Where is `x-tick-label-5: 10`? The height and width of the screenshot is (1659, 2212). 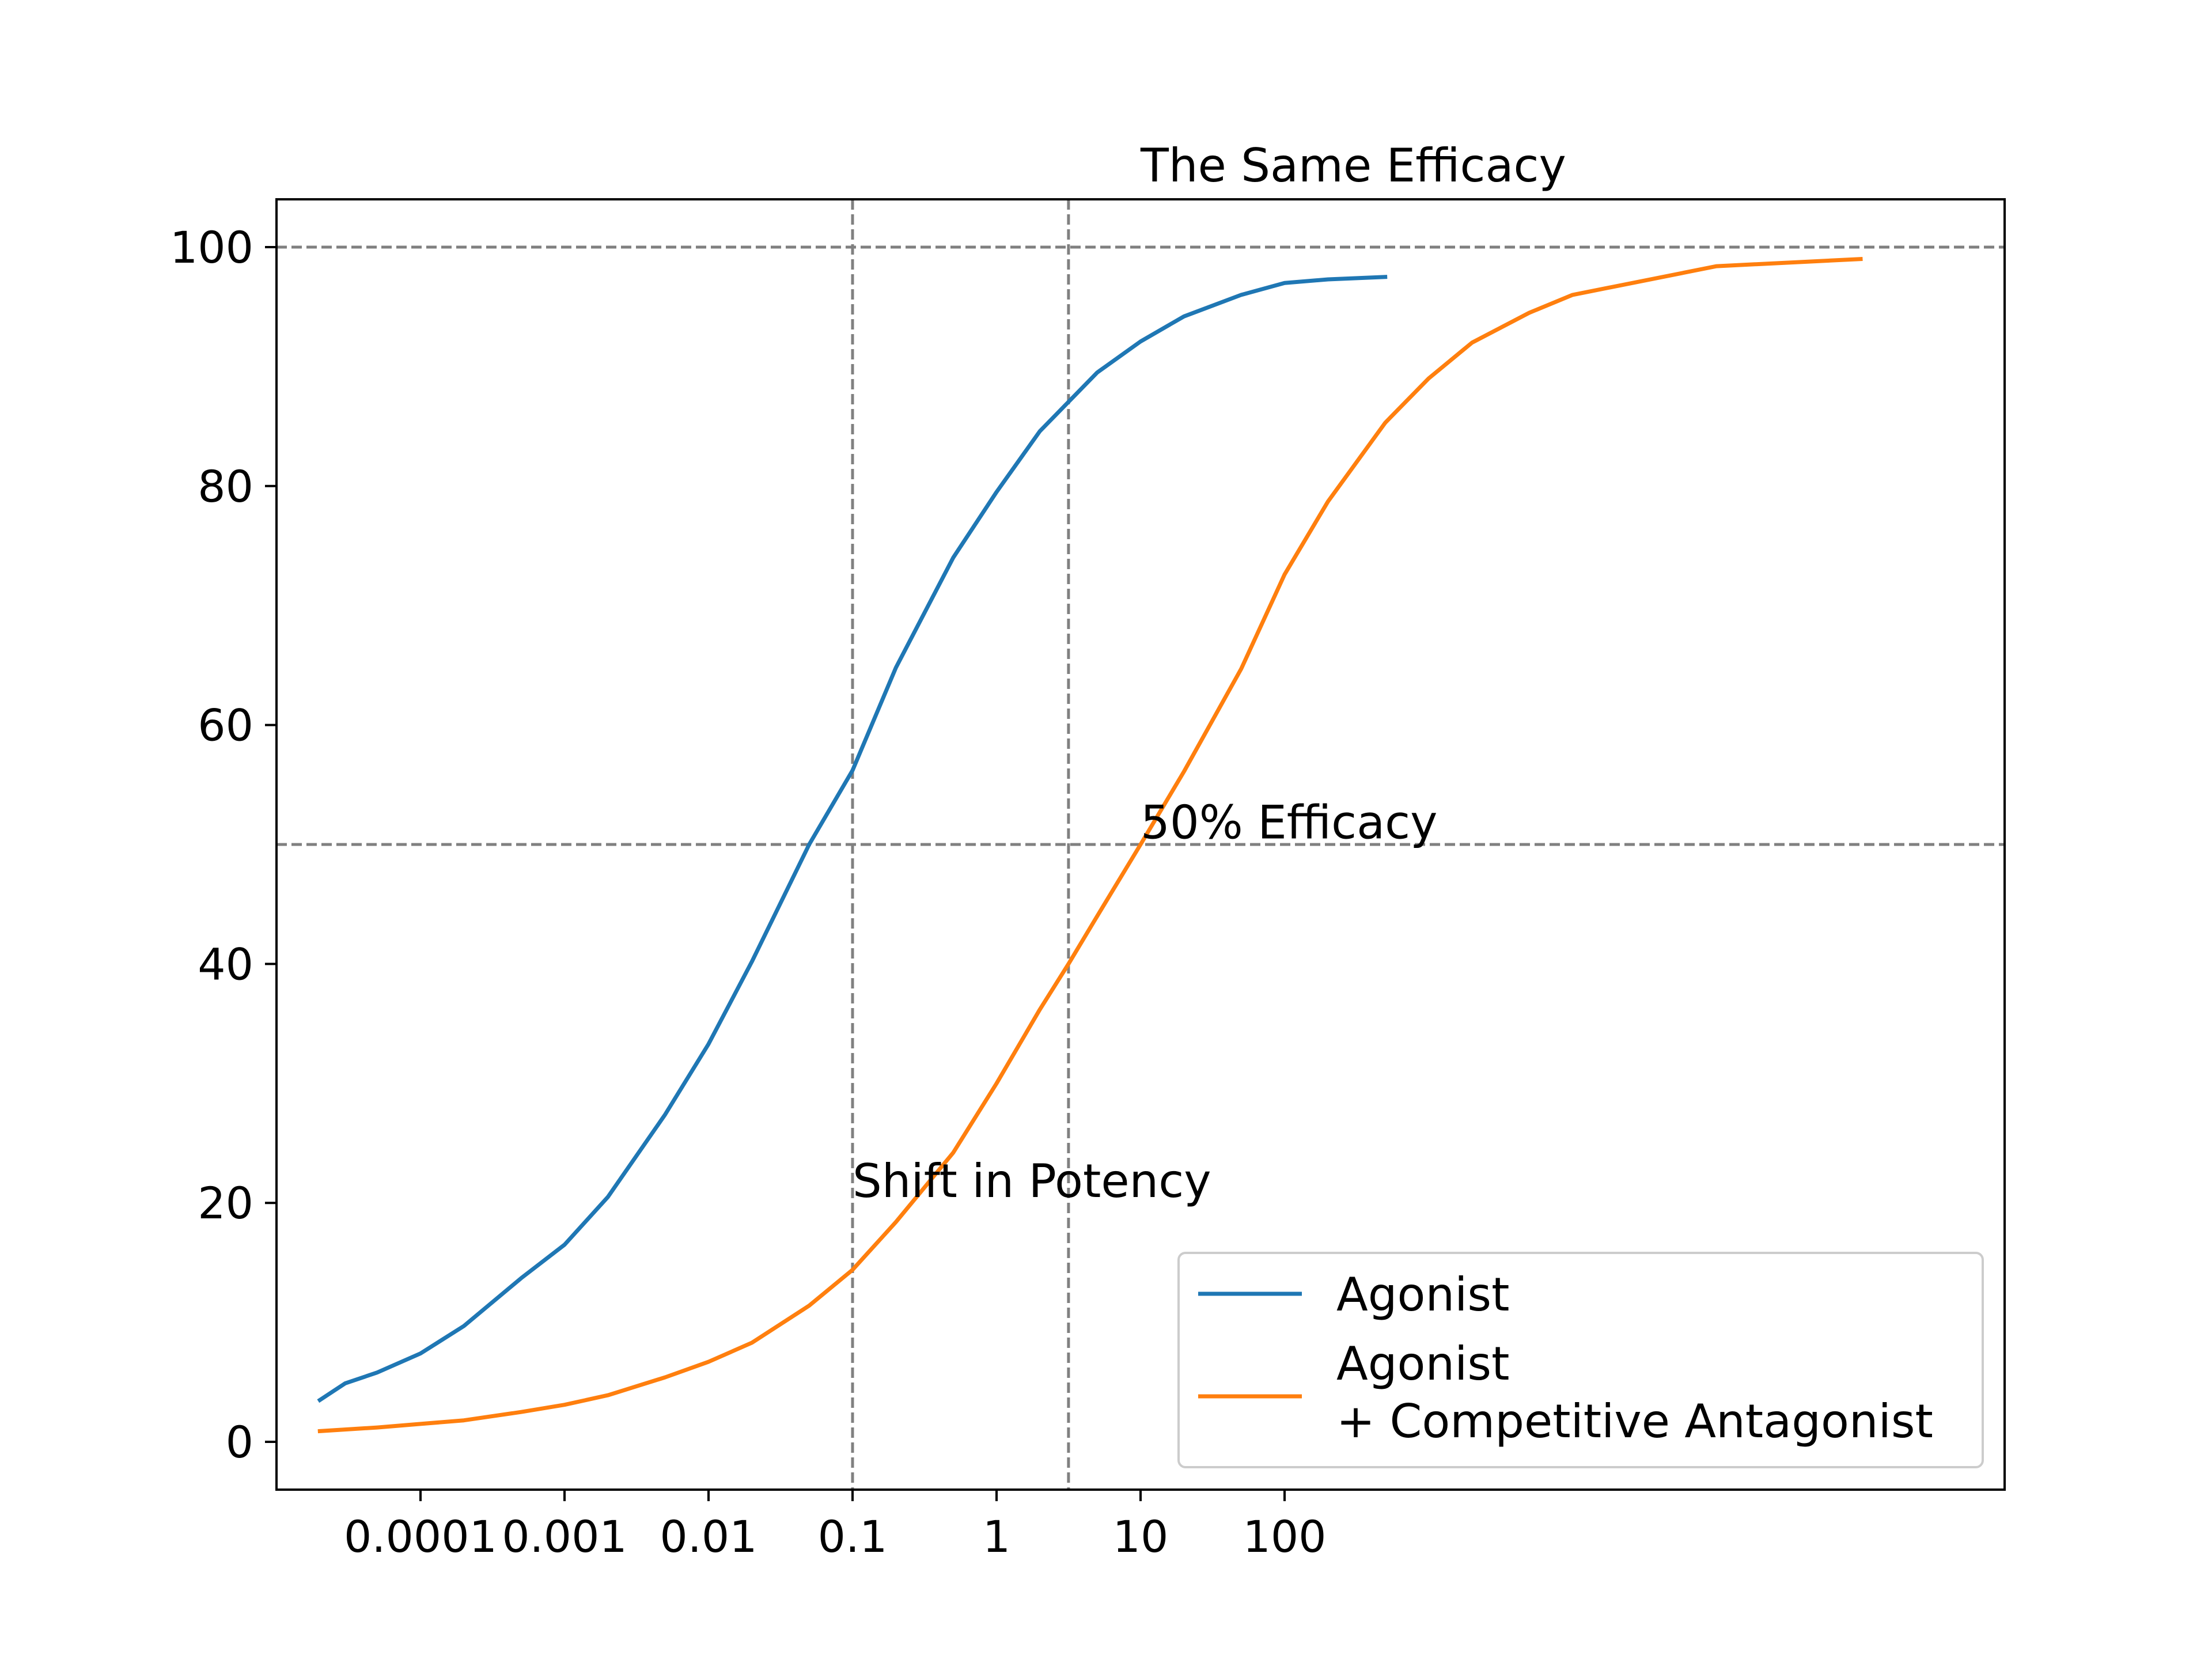 x-tick-label-5: 10 is located at coordinates (1141, 1536).